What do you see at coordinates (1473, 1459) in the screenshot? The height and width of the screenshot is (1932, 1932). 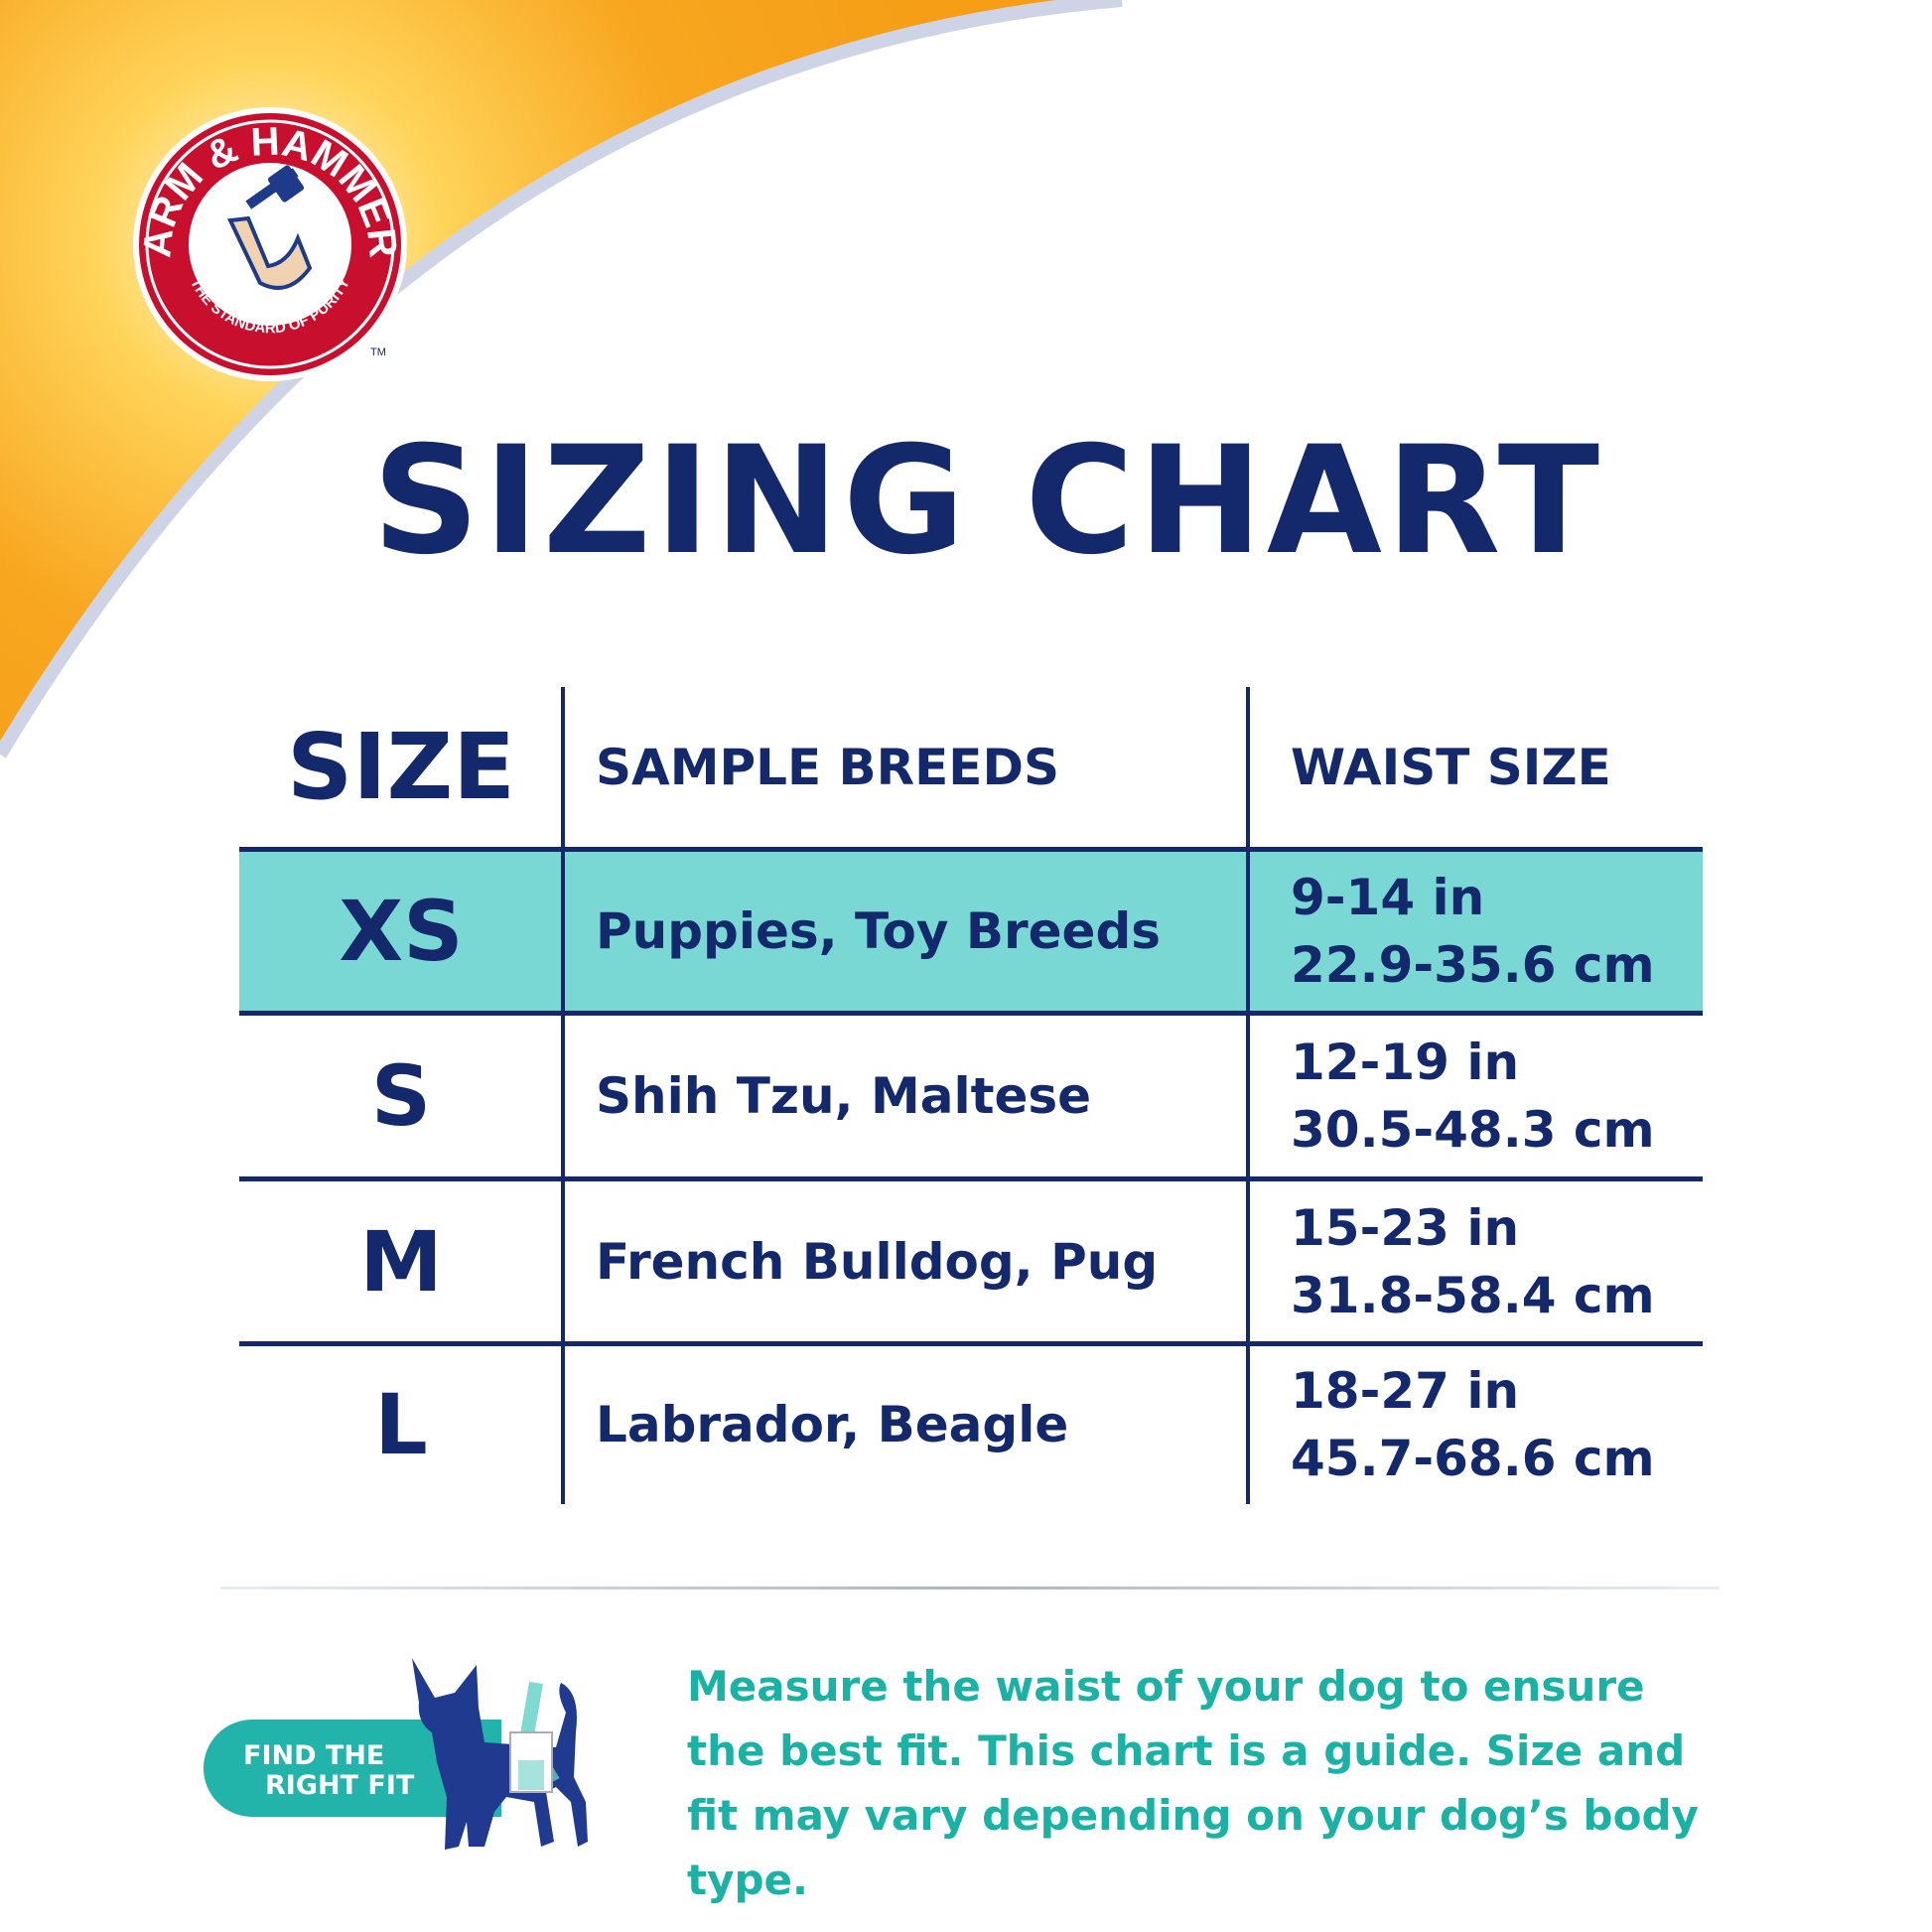 I see `waist-cm: 45.7-68.6 cm` at bounding box center [1473, 1459].